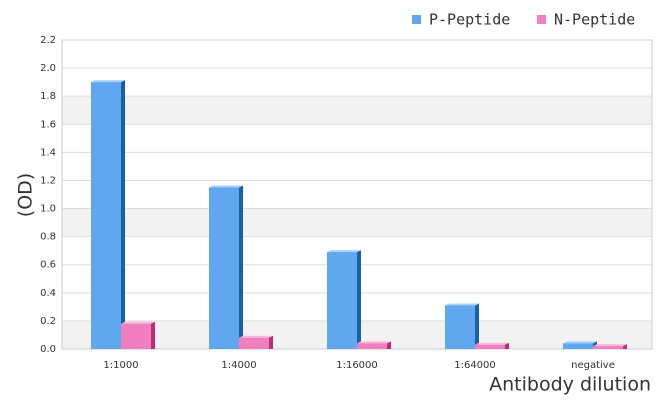  Describe the element at coordinates (48, 180) in the screenshot. I see `y-tick-label: 1.2` at that location.